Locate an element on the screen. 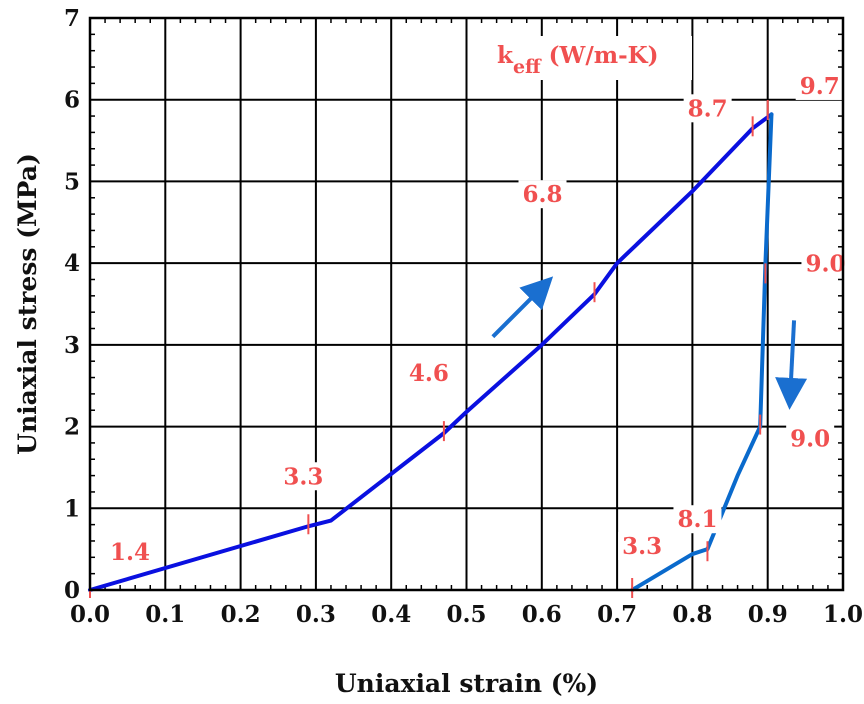  y-tick-label: 2 is located at coordinates (72, 427).